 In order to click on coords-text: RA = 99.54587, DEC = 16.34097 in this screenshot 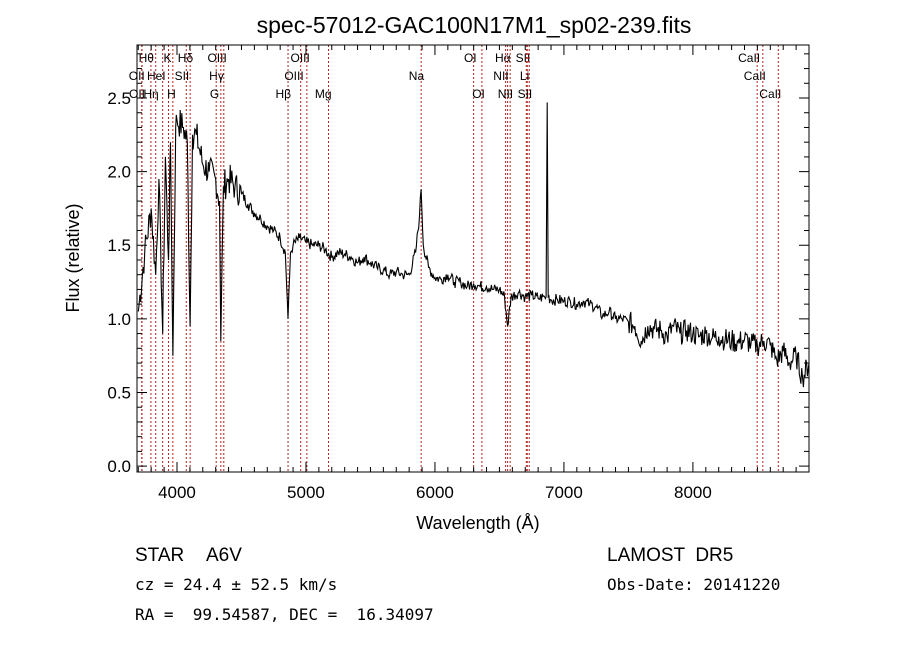, I will do `click(284, 614)`.